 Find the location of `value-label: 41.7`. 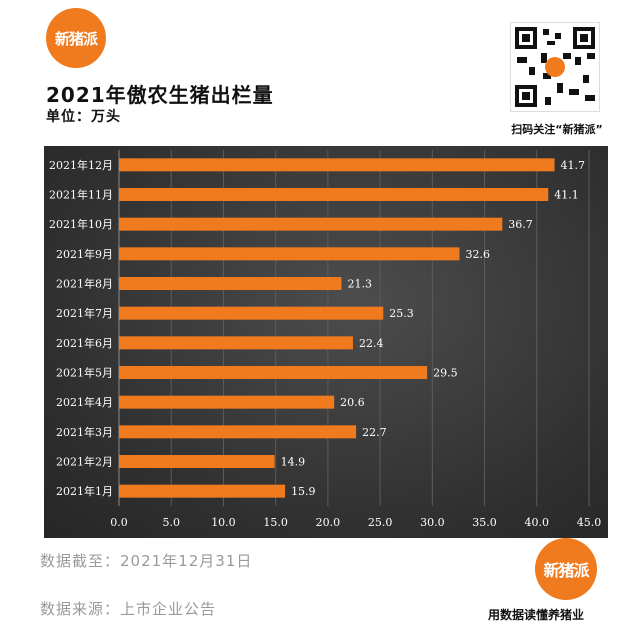

value-label: 41.7 is located at coordinates (573, 165).